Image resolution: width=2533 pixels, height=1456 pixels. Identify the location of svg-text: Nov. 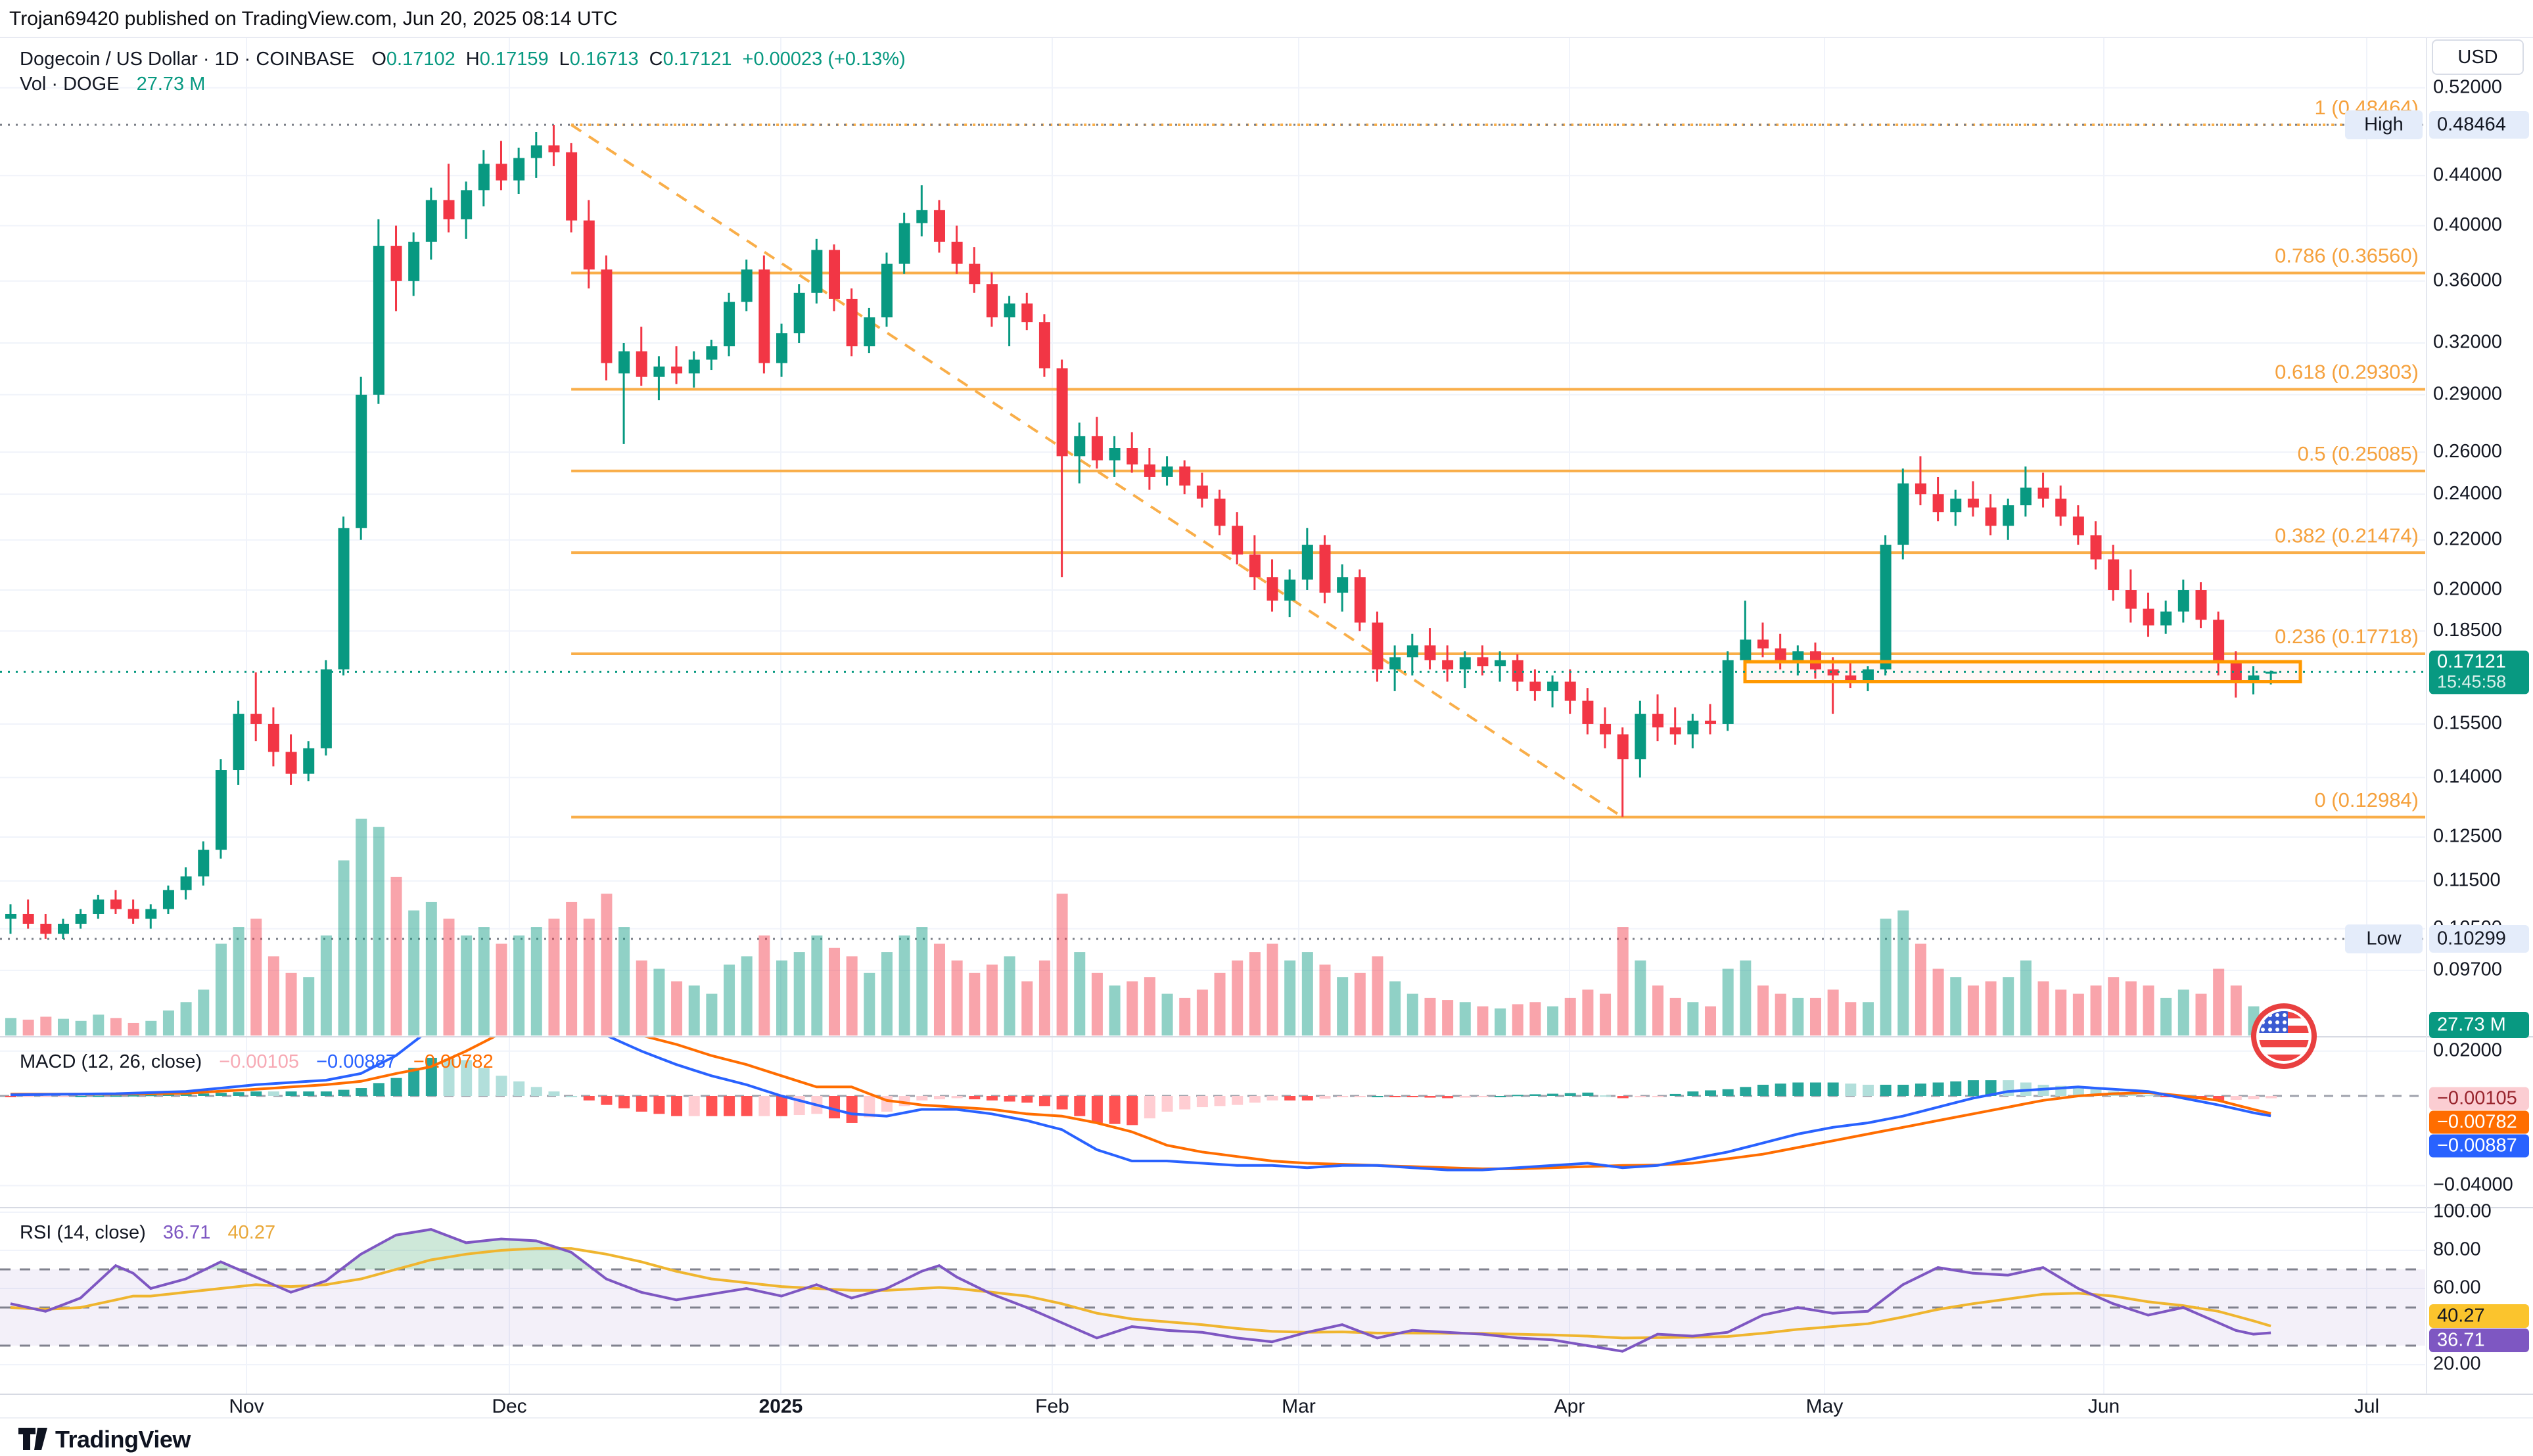
(247, 1406).